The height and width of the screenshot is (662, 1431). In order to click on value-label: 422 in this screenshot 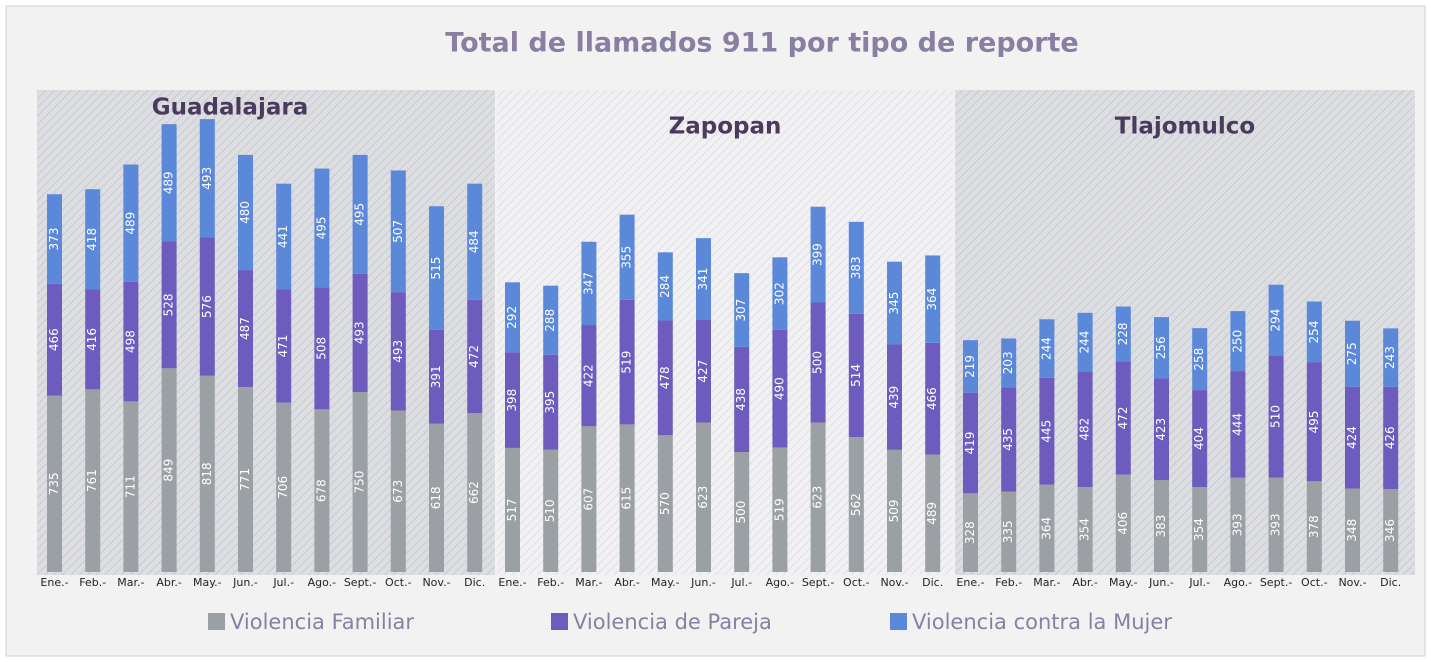, I will do `click(588, 375)`.